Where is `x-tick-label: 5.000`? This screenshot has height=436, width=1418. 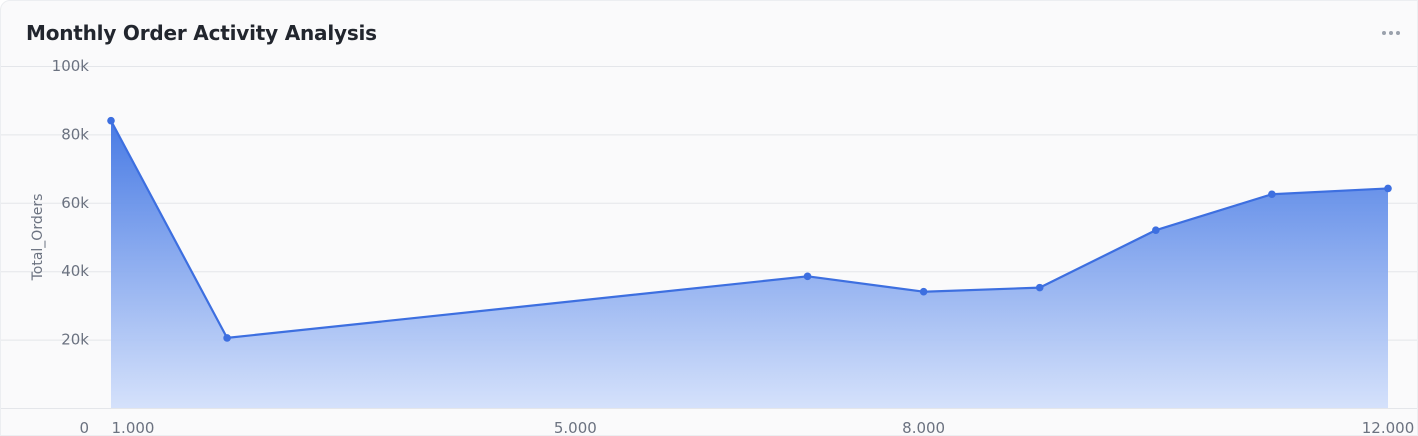 x-tick-label: 5.000 is located at coordinates (575, 427).